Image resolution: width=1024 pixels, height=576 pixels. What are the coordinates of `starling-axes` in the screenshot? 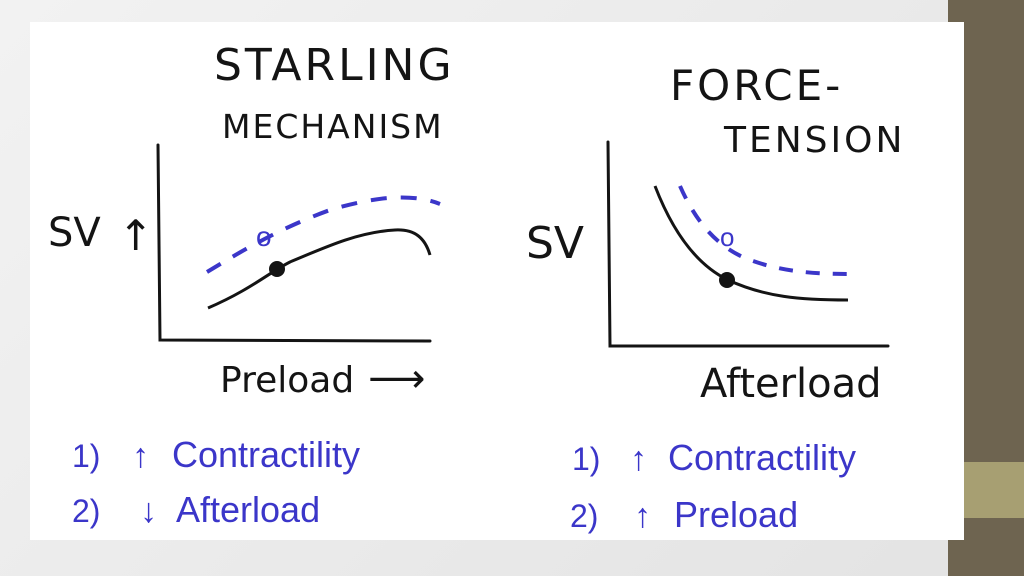 It's located at (294, 243).